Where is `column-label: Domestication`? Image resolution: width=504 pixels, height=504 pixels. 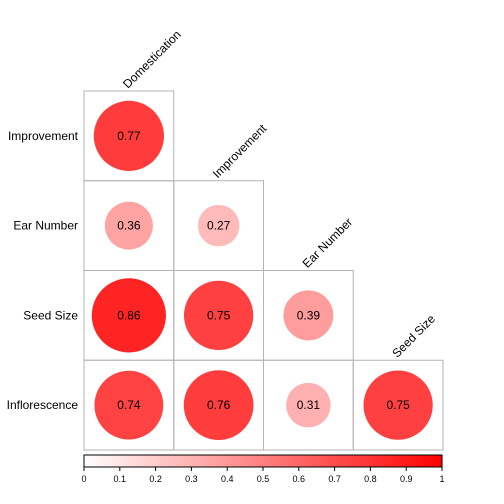 column-label: Domestication is located at coordinates (152, 59).